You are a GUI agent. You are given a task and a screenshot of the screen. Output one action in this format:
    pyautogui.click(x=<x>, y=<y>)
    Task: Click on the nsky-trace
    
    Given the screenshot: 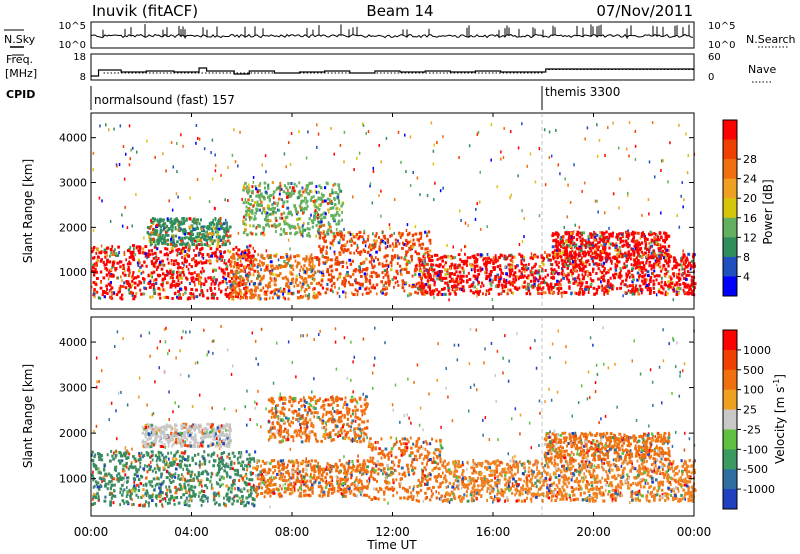 What is the action you would take?
    pyautogui.click(x=392, y=32)
    